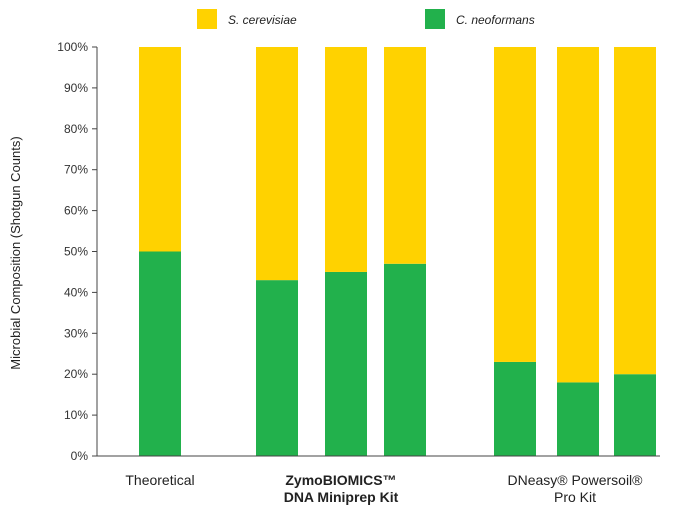  What do you see at coordinates (366, 19) in the screenshot?
I see `legend: S. cerevisiae C. neoformans` at bounding box center [366, 19].